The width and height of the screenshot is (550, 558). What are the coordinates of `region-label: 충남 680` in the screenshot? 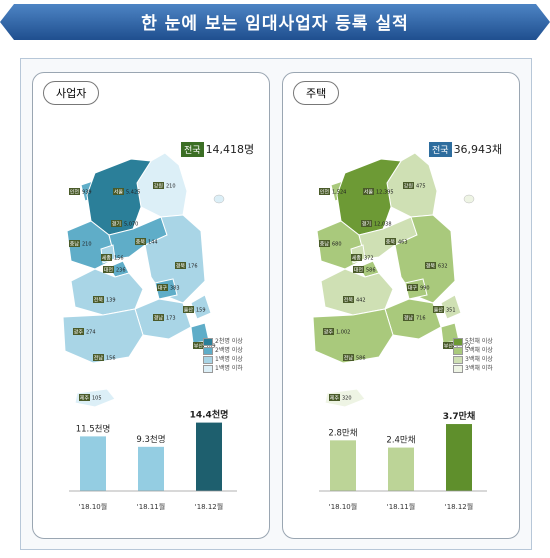 It's located at (330, 244).